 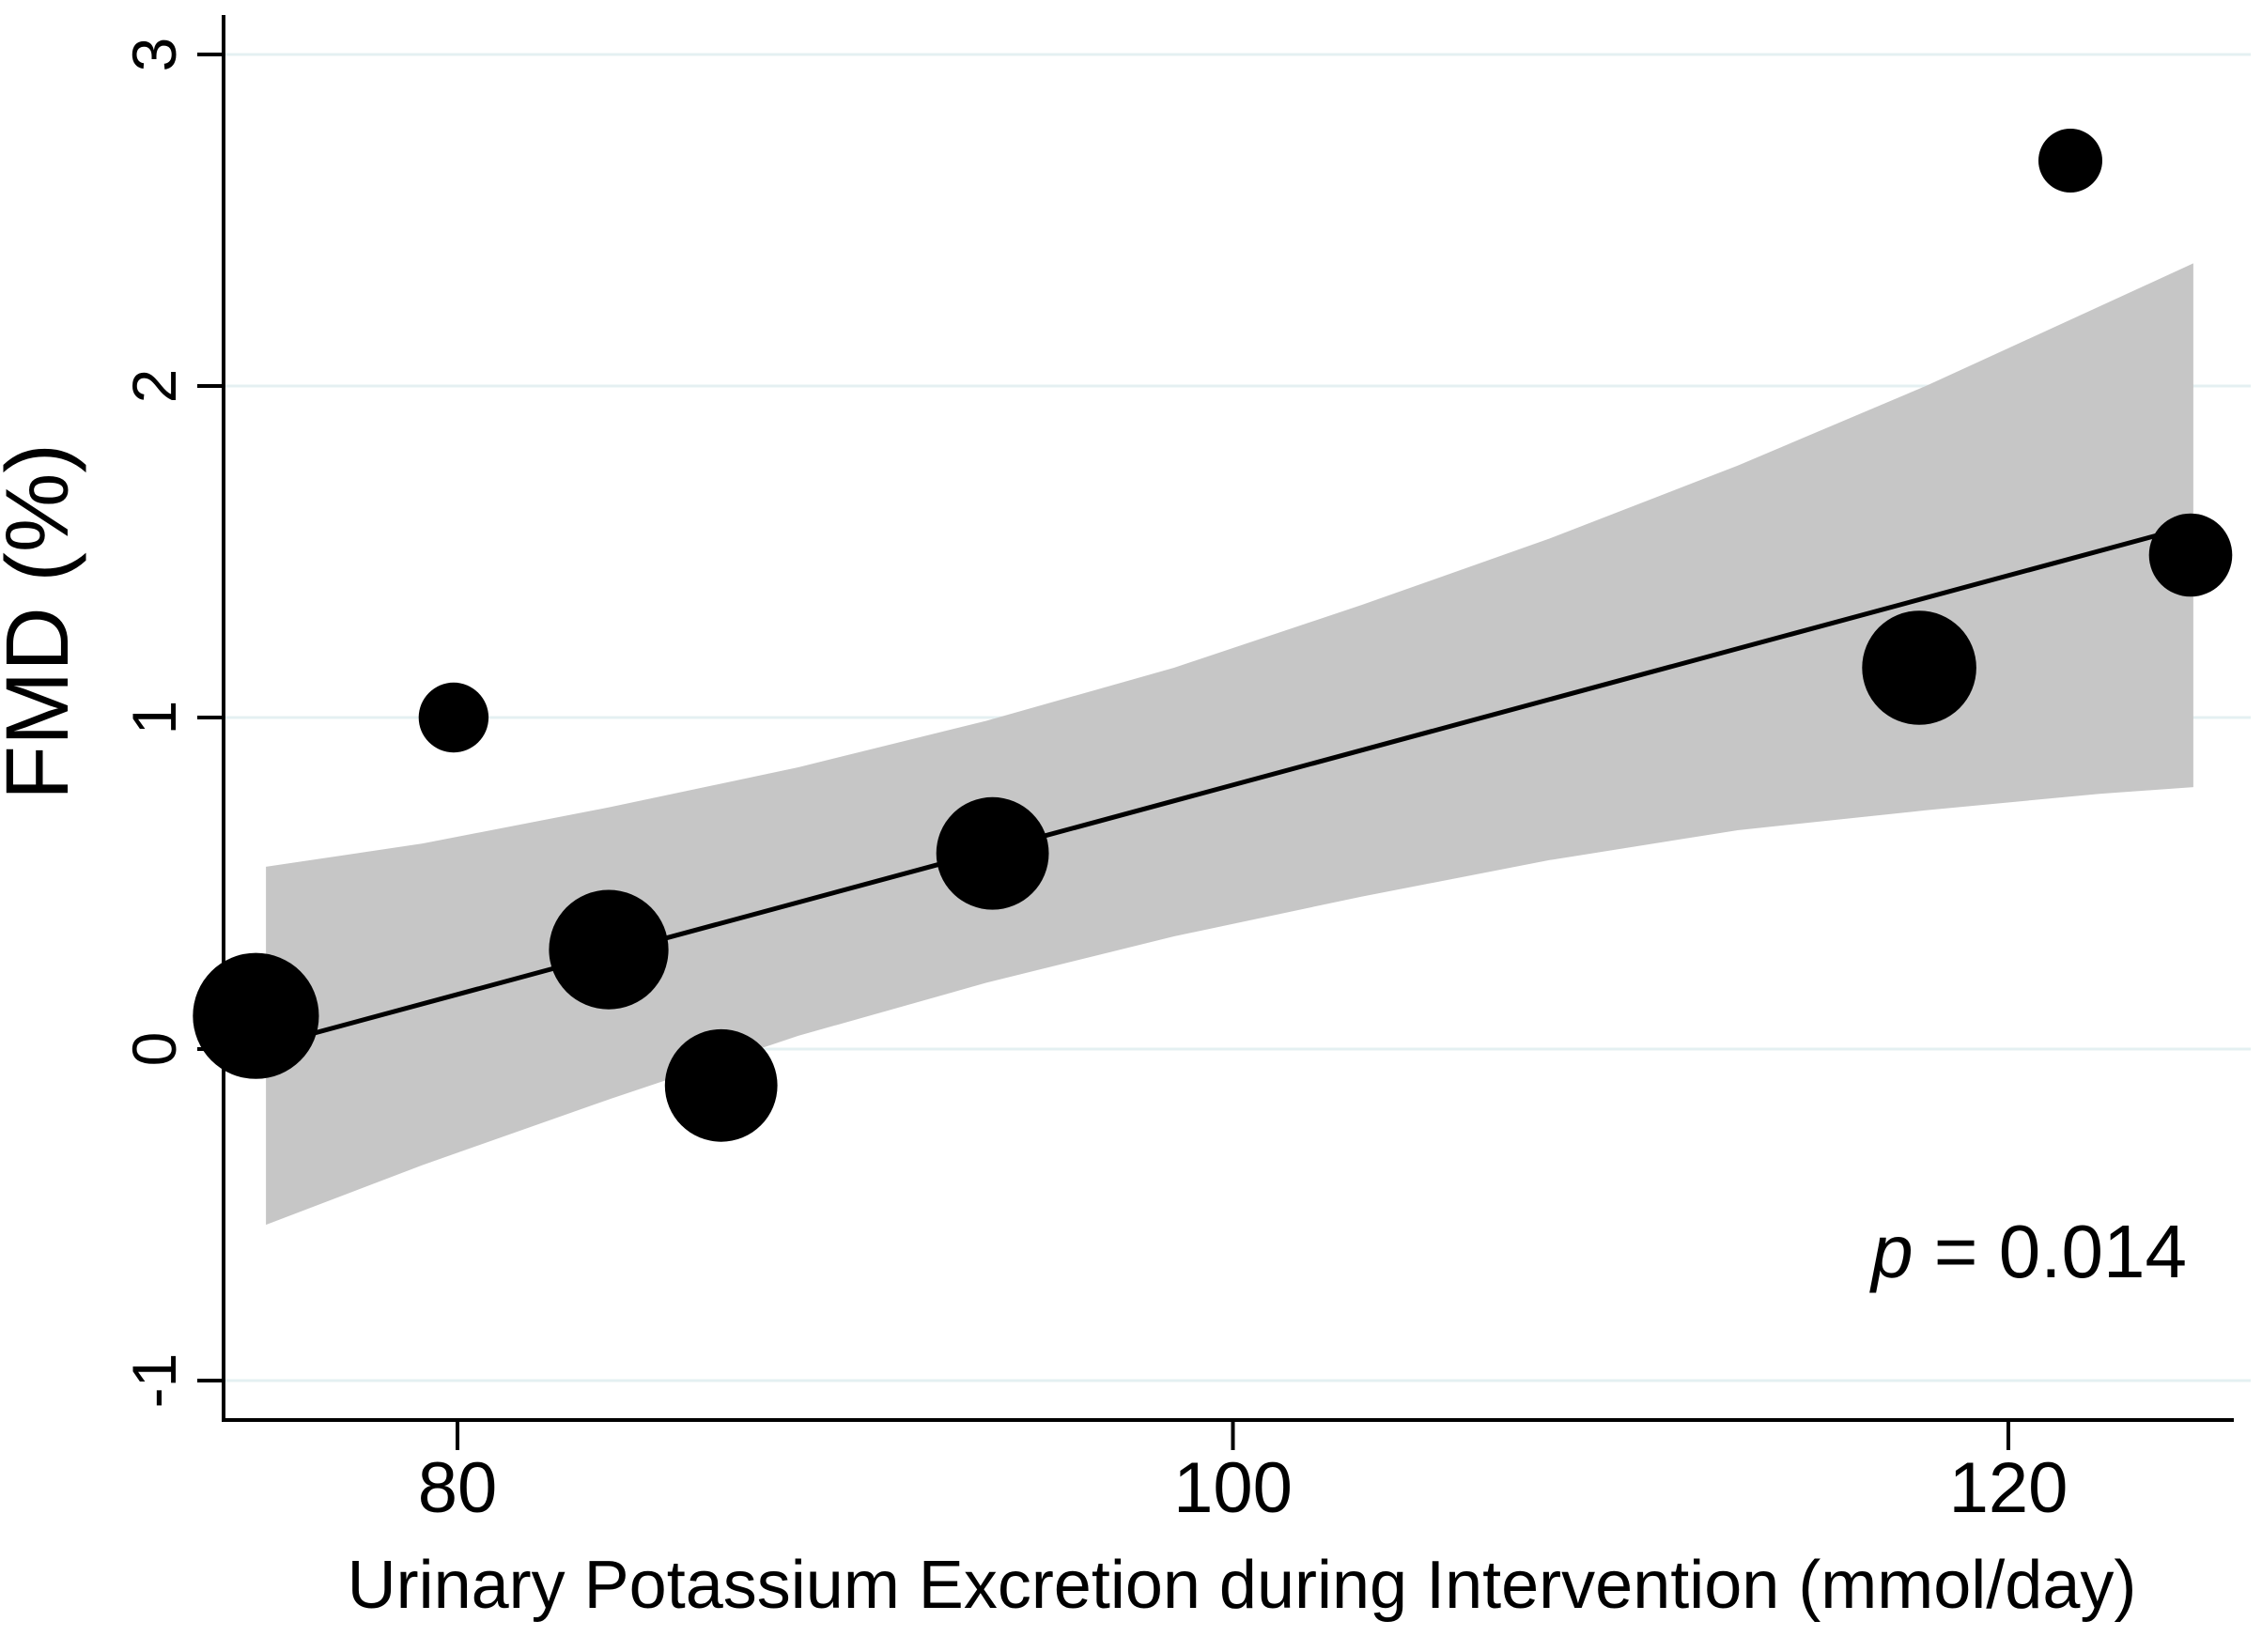 What do you see at coordinates (1233, 1488) in the screenshot?
I see `x-tick-label-100: 100` at bounding box center [1233, 1488].